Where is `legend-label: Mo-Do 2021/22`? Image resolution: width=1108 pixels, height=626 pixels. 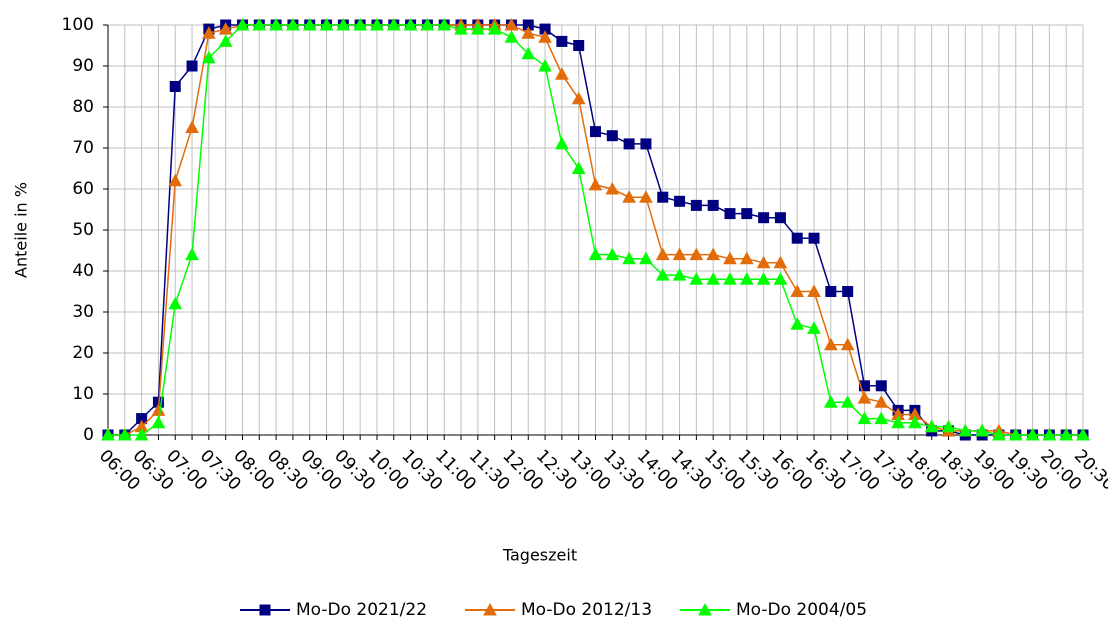 legend-label: Mo-Do 2021/22 is located at coordinates (361, 610).